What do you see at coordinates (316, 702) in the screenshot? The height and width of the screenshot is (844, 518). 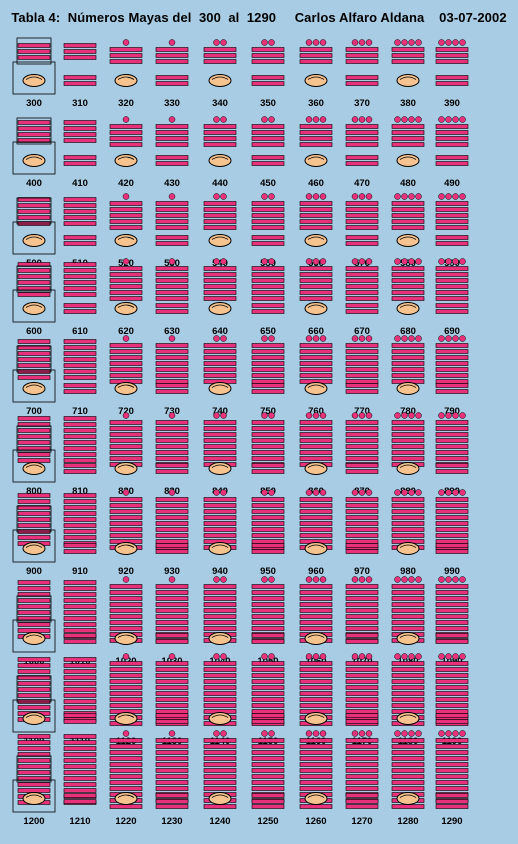 I see `maya-number-cell: 1160` at bounding box center [316, 702].